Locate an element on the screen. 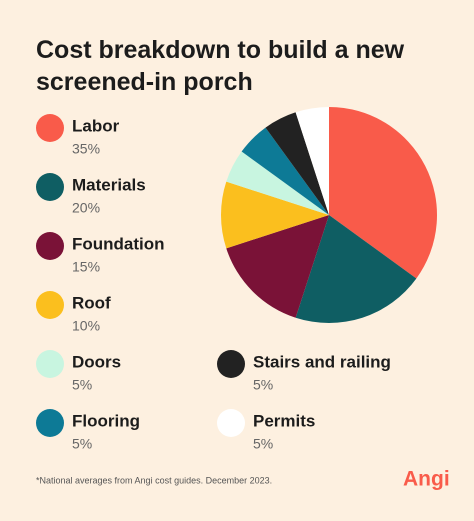  legend-label: Roof is located at coordinates (91, 302).